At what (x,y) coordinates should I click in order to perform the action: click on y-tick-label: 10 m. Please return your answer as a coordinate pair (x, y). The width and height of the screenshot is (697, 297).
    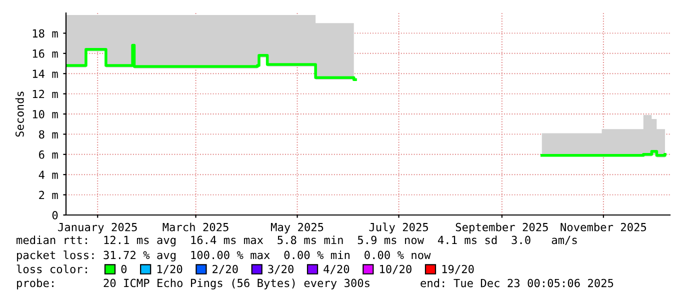
    Looking at the image, I should click on (45, 114).